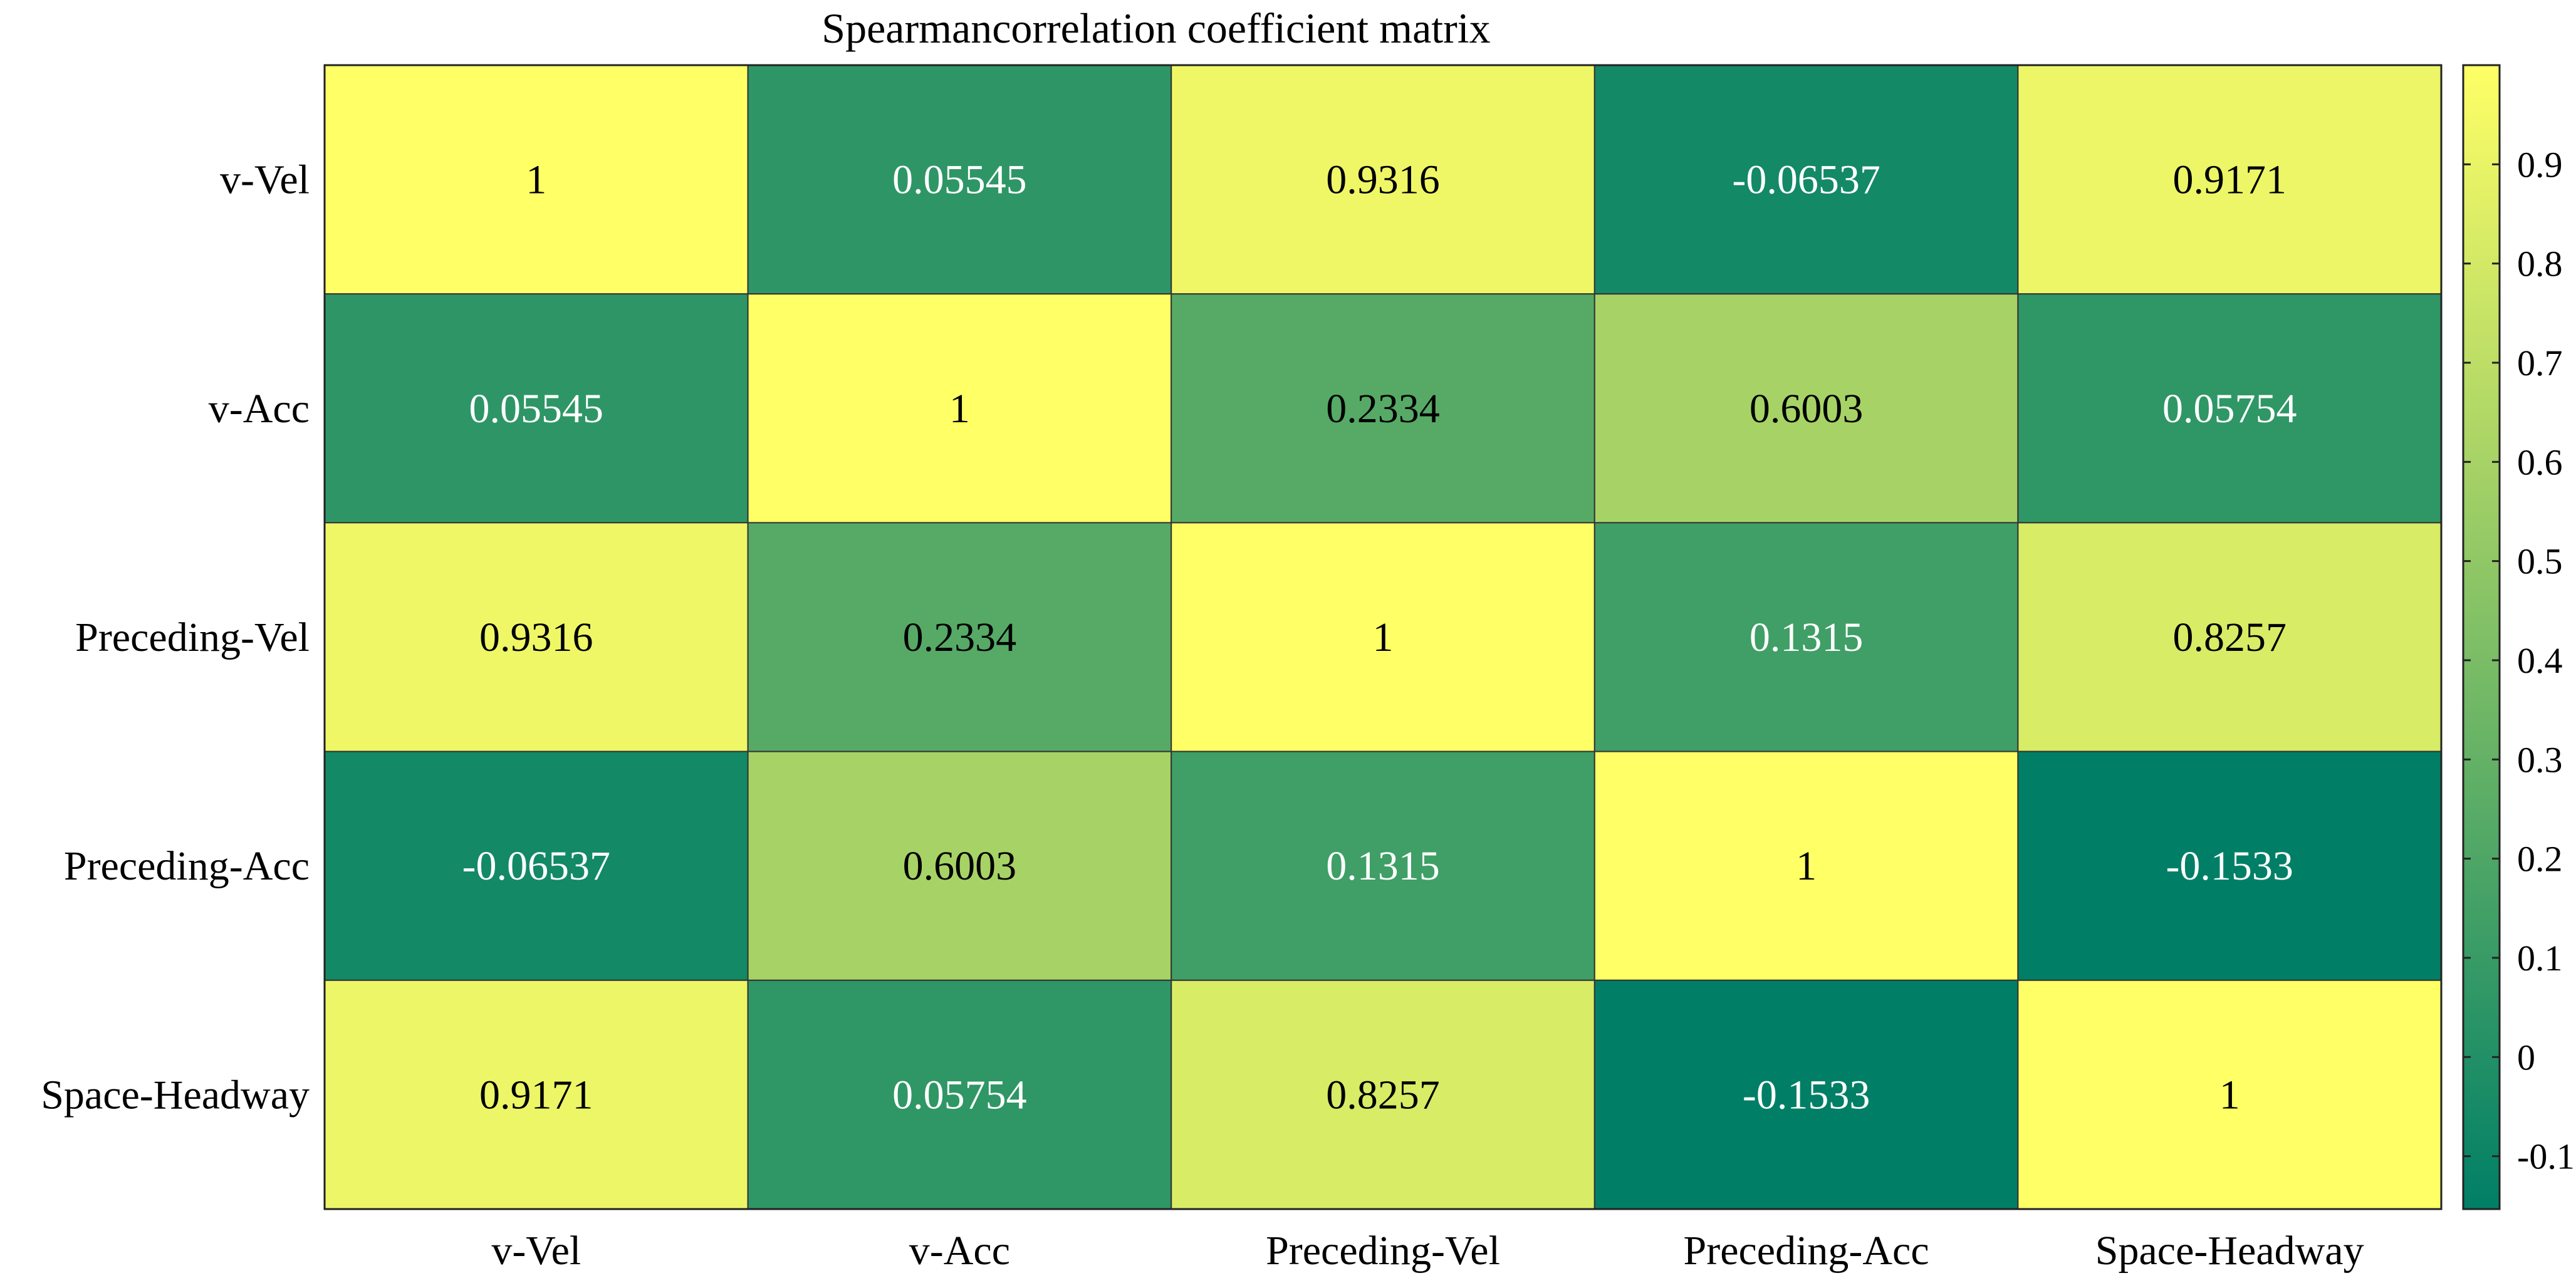 The image size is (2576, 1288). What do you see at coordinates (265, 180) in the screenshot?
I see `y-tick-label: v-Vel` at bounding box center [265, 180].